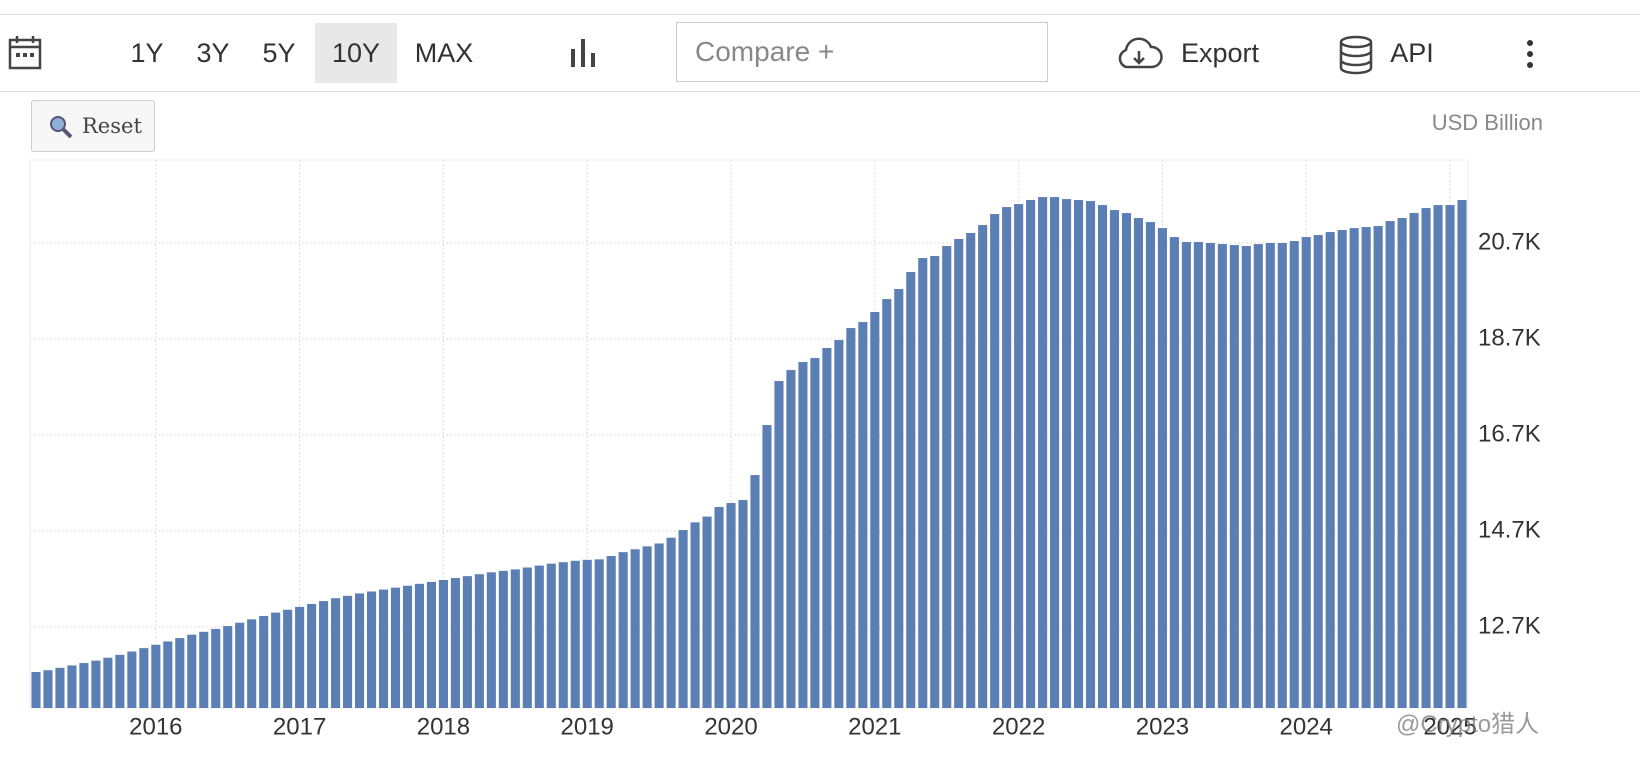 The width and height of the screenshot is (1640, 776). I want to click on range-button: MAX, so click(444, 53).